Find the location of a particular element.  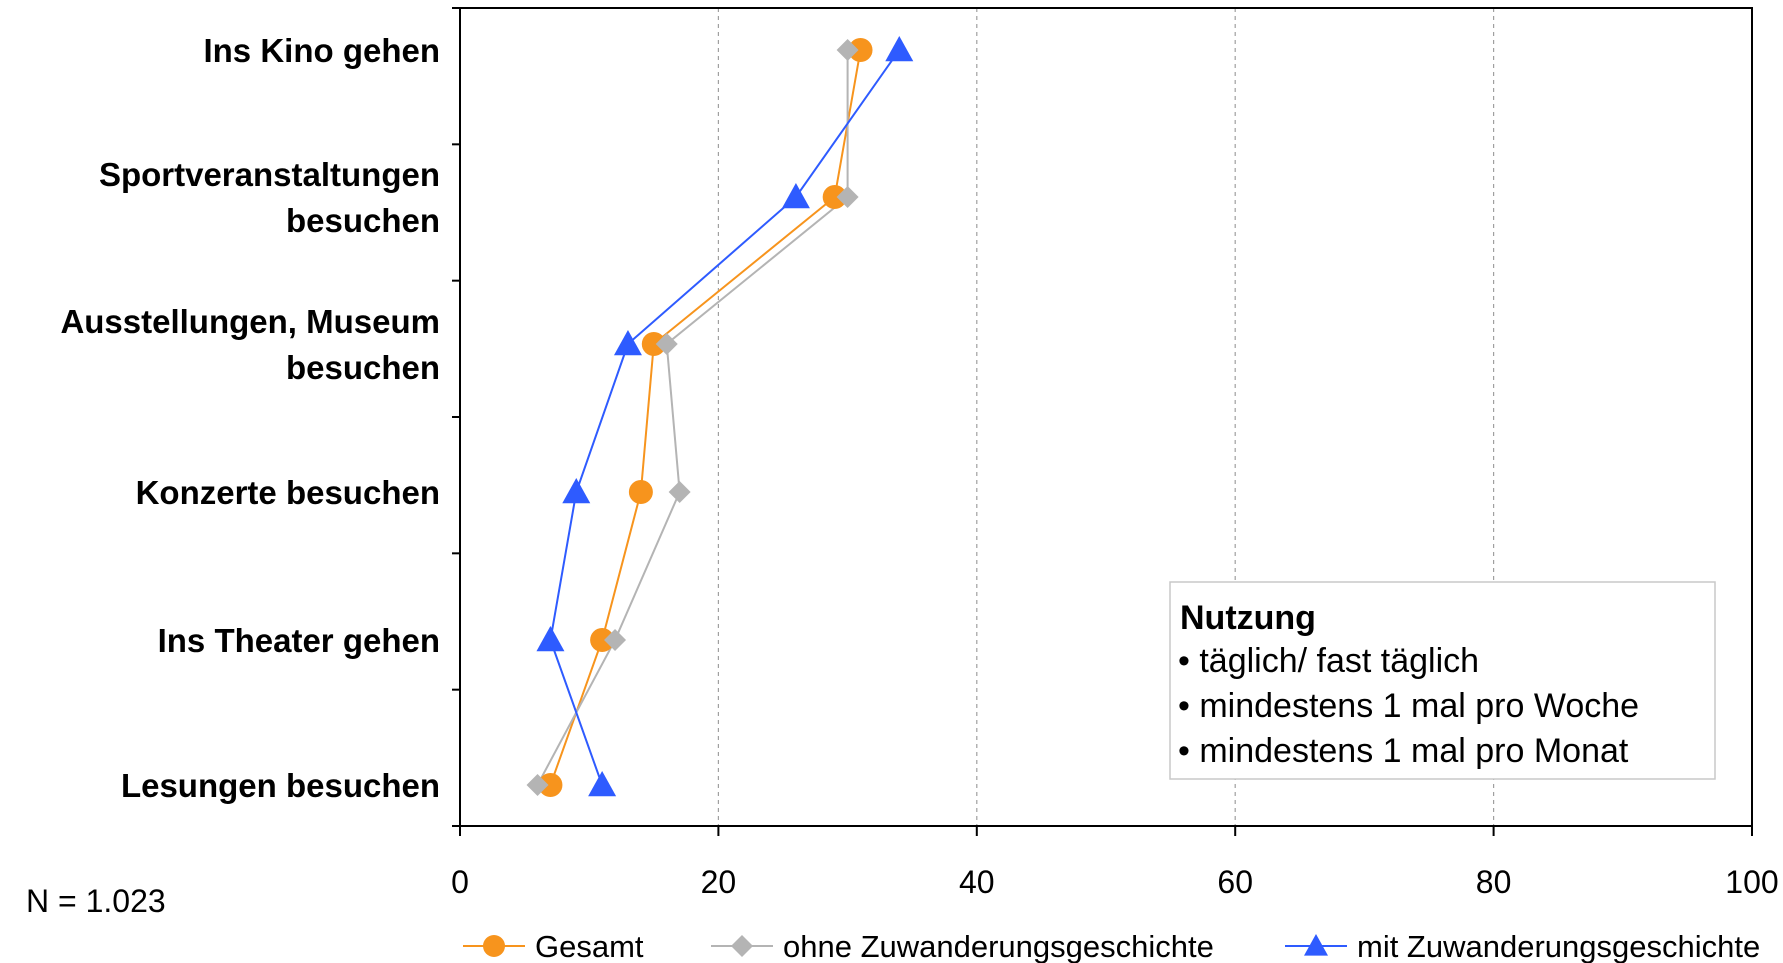

legend-label: Gesamt is located at coordinates (589, 946).